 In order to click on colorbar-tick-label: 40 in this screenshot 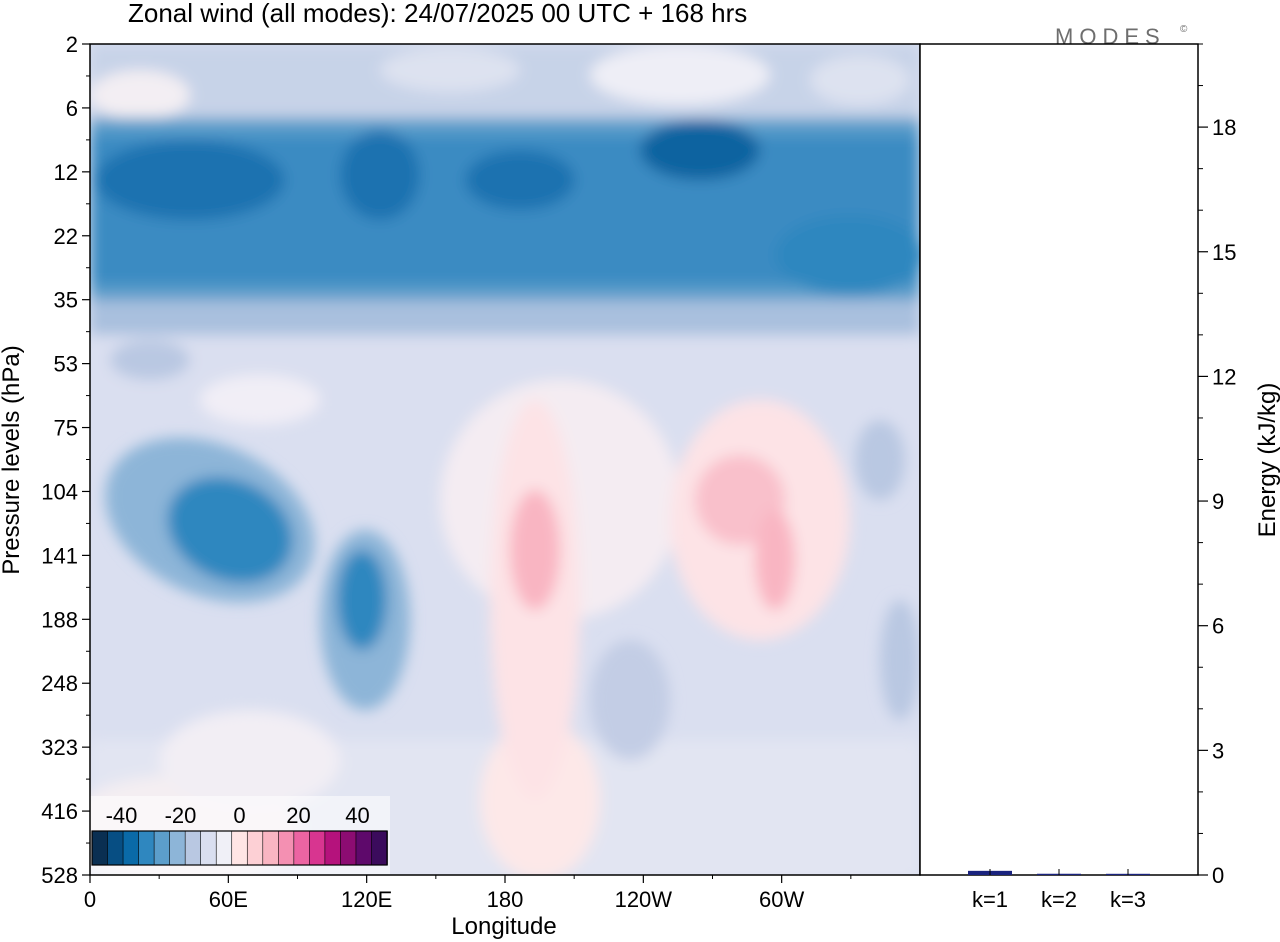, I will do `click(357, 815)`.